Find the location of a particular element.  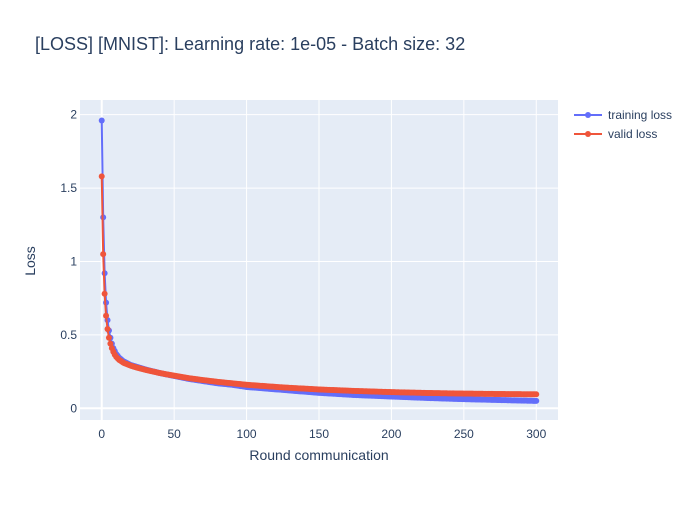

x-tick-label: 300 is located at coordinates (536, 434).